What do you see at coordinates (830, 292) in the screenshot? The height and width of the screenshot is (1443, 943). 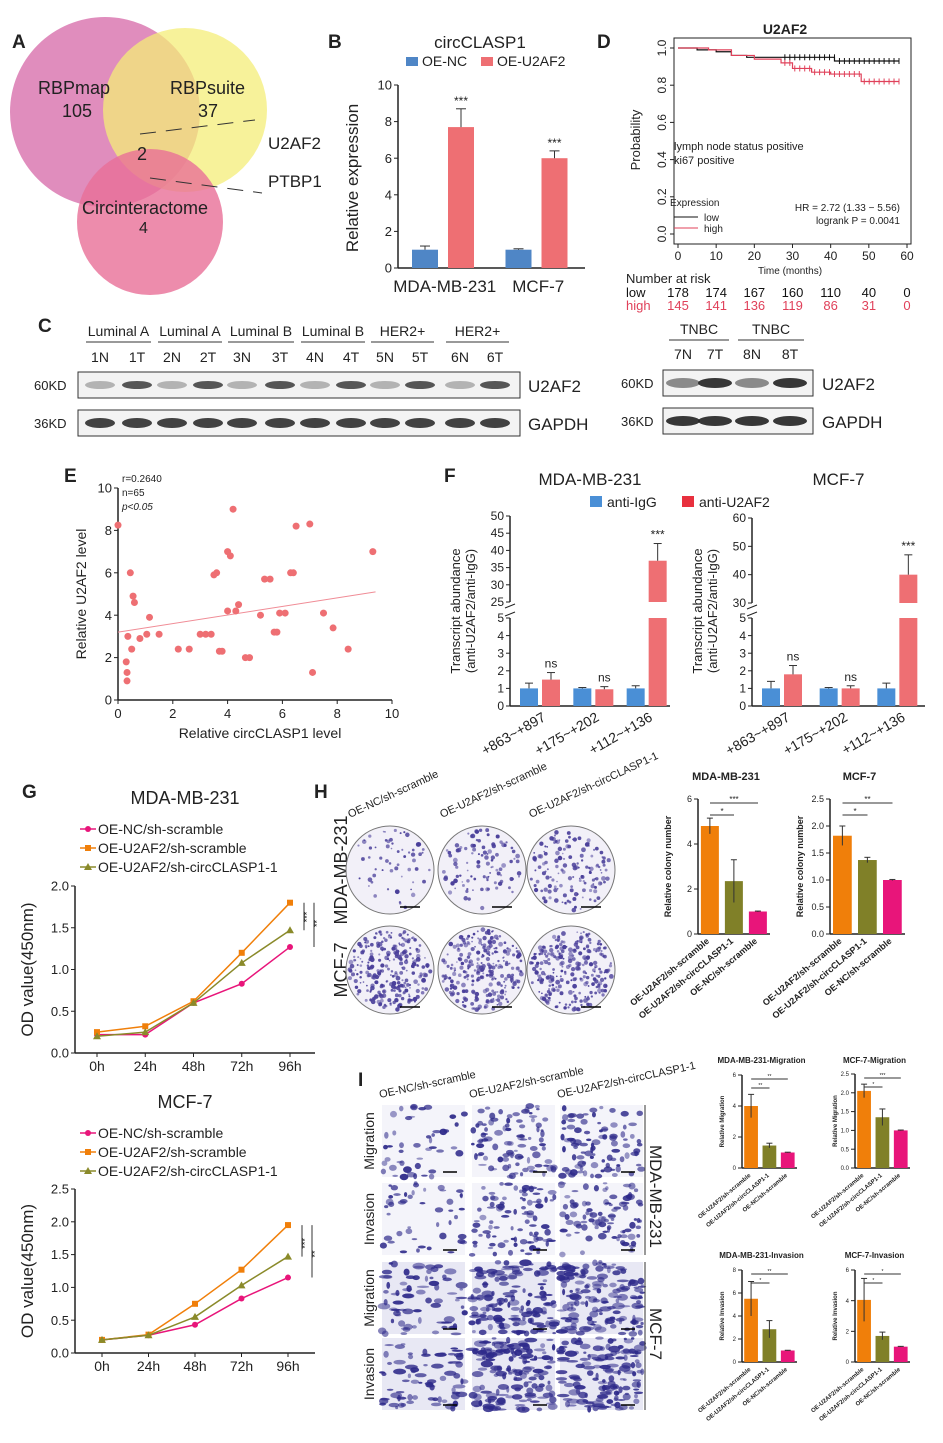 I see `risk-value: 110` at bounding box center [830, 292].